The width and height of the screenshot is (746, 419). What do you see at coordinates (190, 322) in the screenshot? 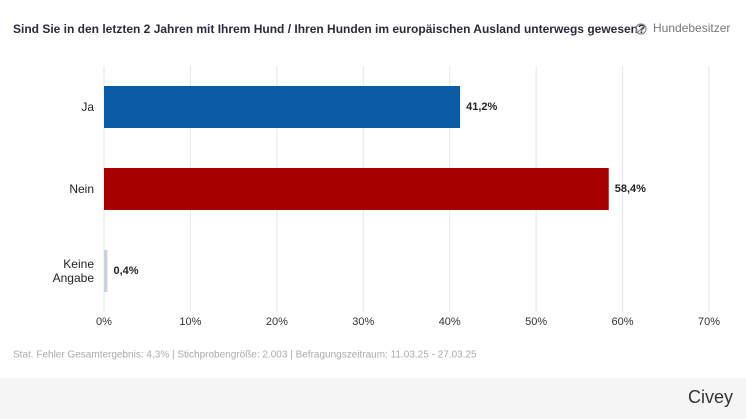
I see `x-tick-label: 10%` at bounding box center [190, 322].